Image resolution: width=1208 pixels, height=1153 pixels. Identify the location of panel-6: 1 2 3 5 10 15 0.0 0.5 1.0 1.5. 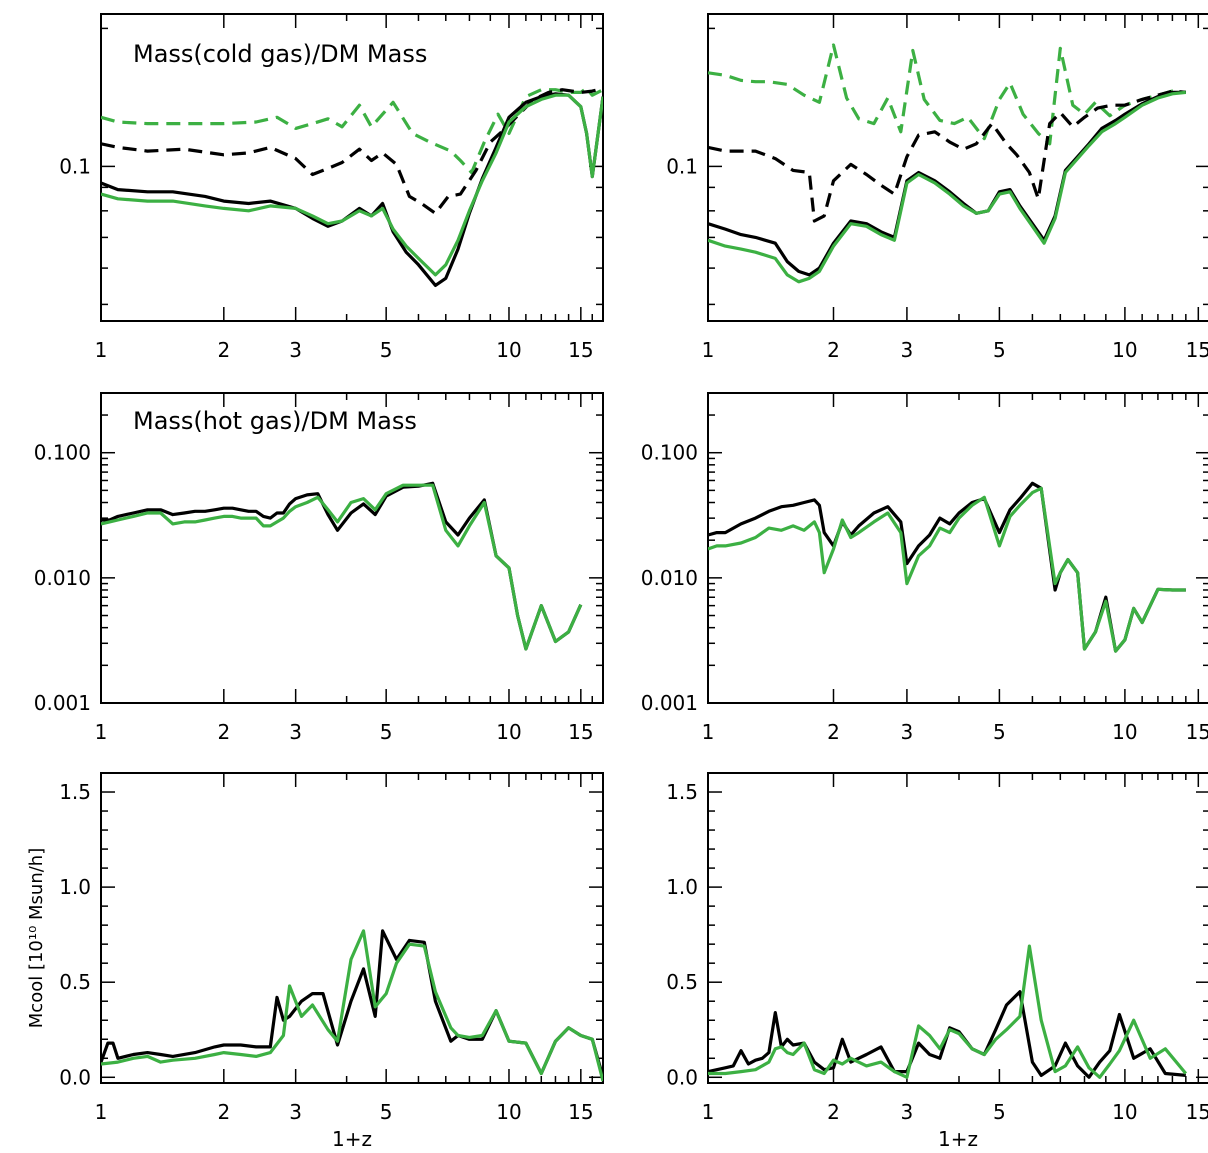
(937, 948).